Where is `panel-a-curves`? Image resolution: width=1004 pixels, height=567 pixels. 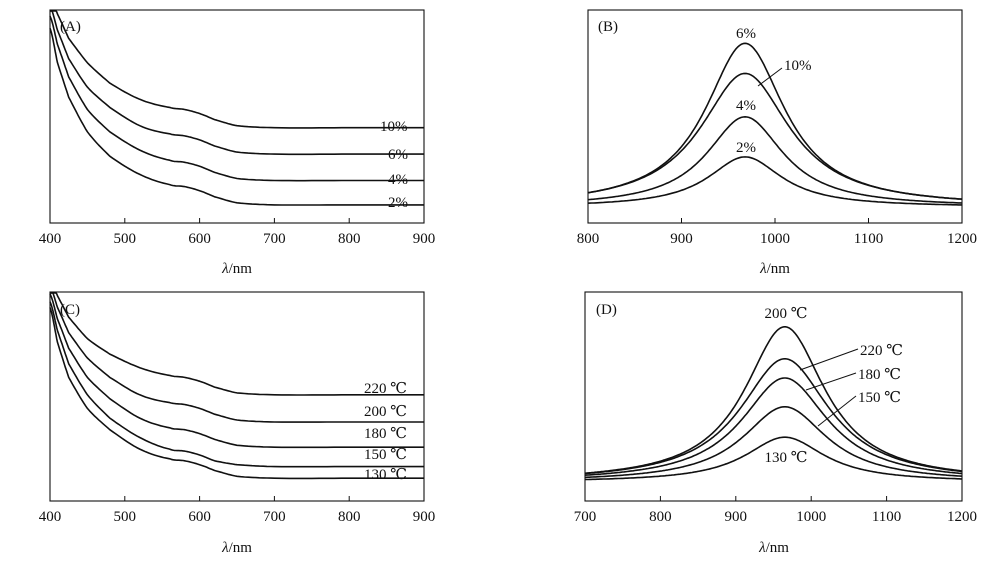
panel-a-curves is located at coordinates (236, 108).